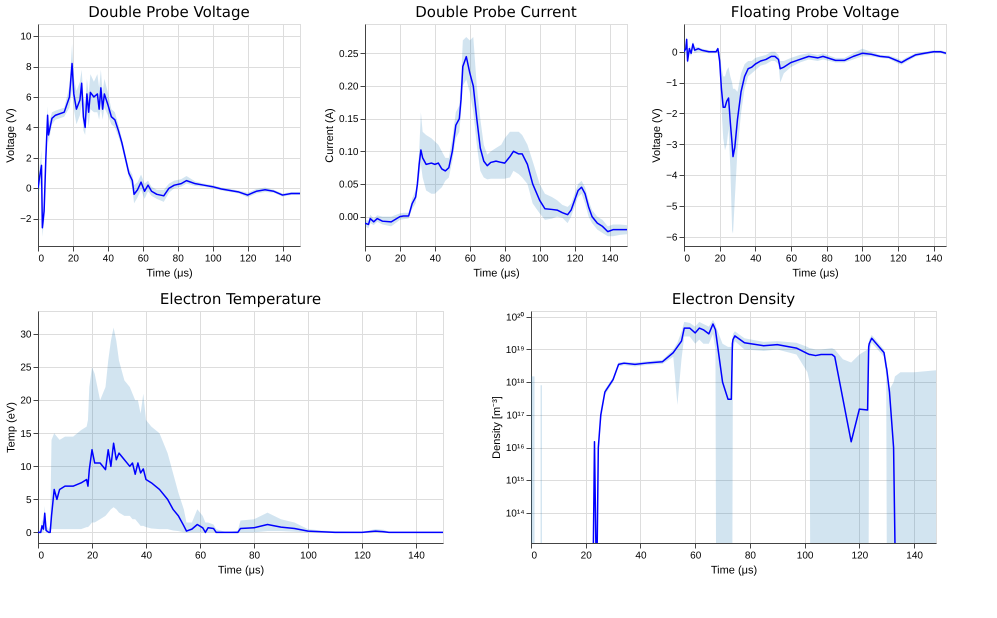  What do you see at coordinates (26, 401) in the screenshot?
I see `y-tick-label: 20` at bounding box center [26, 401].